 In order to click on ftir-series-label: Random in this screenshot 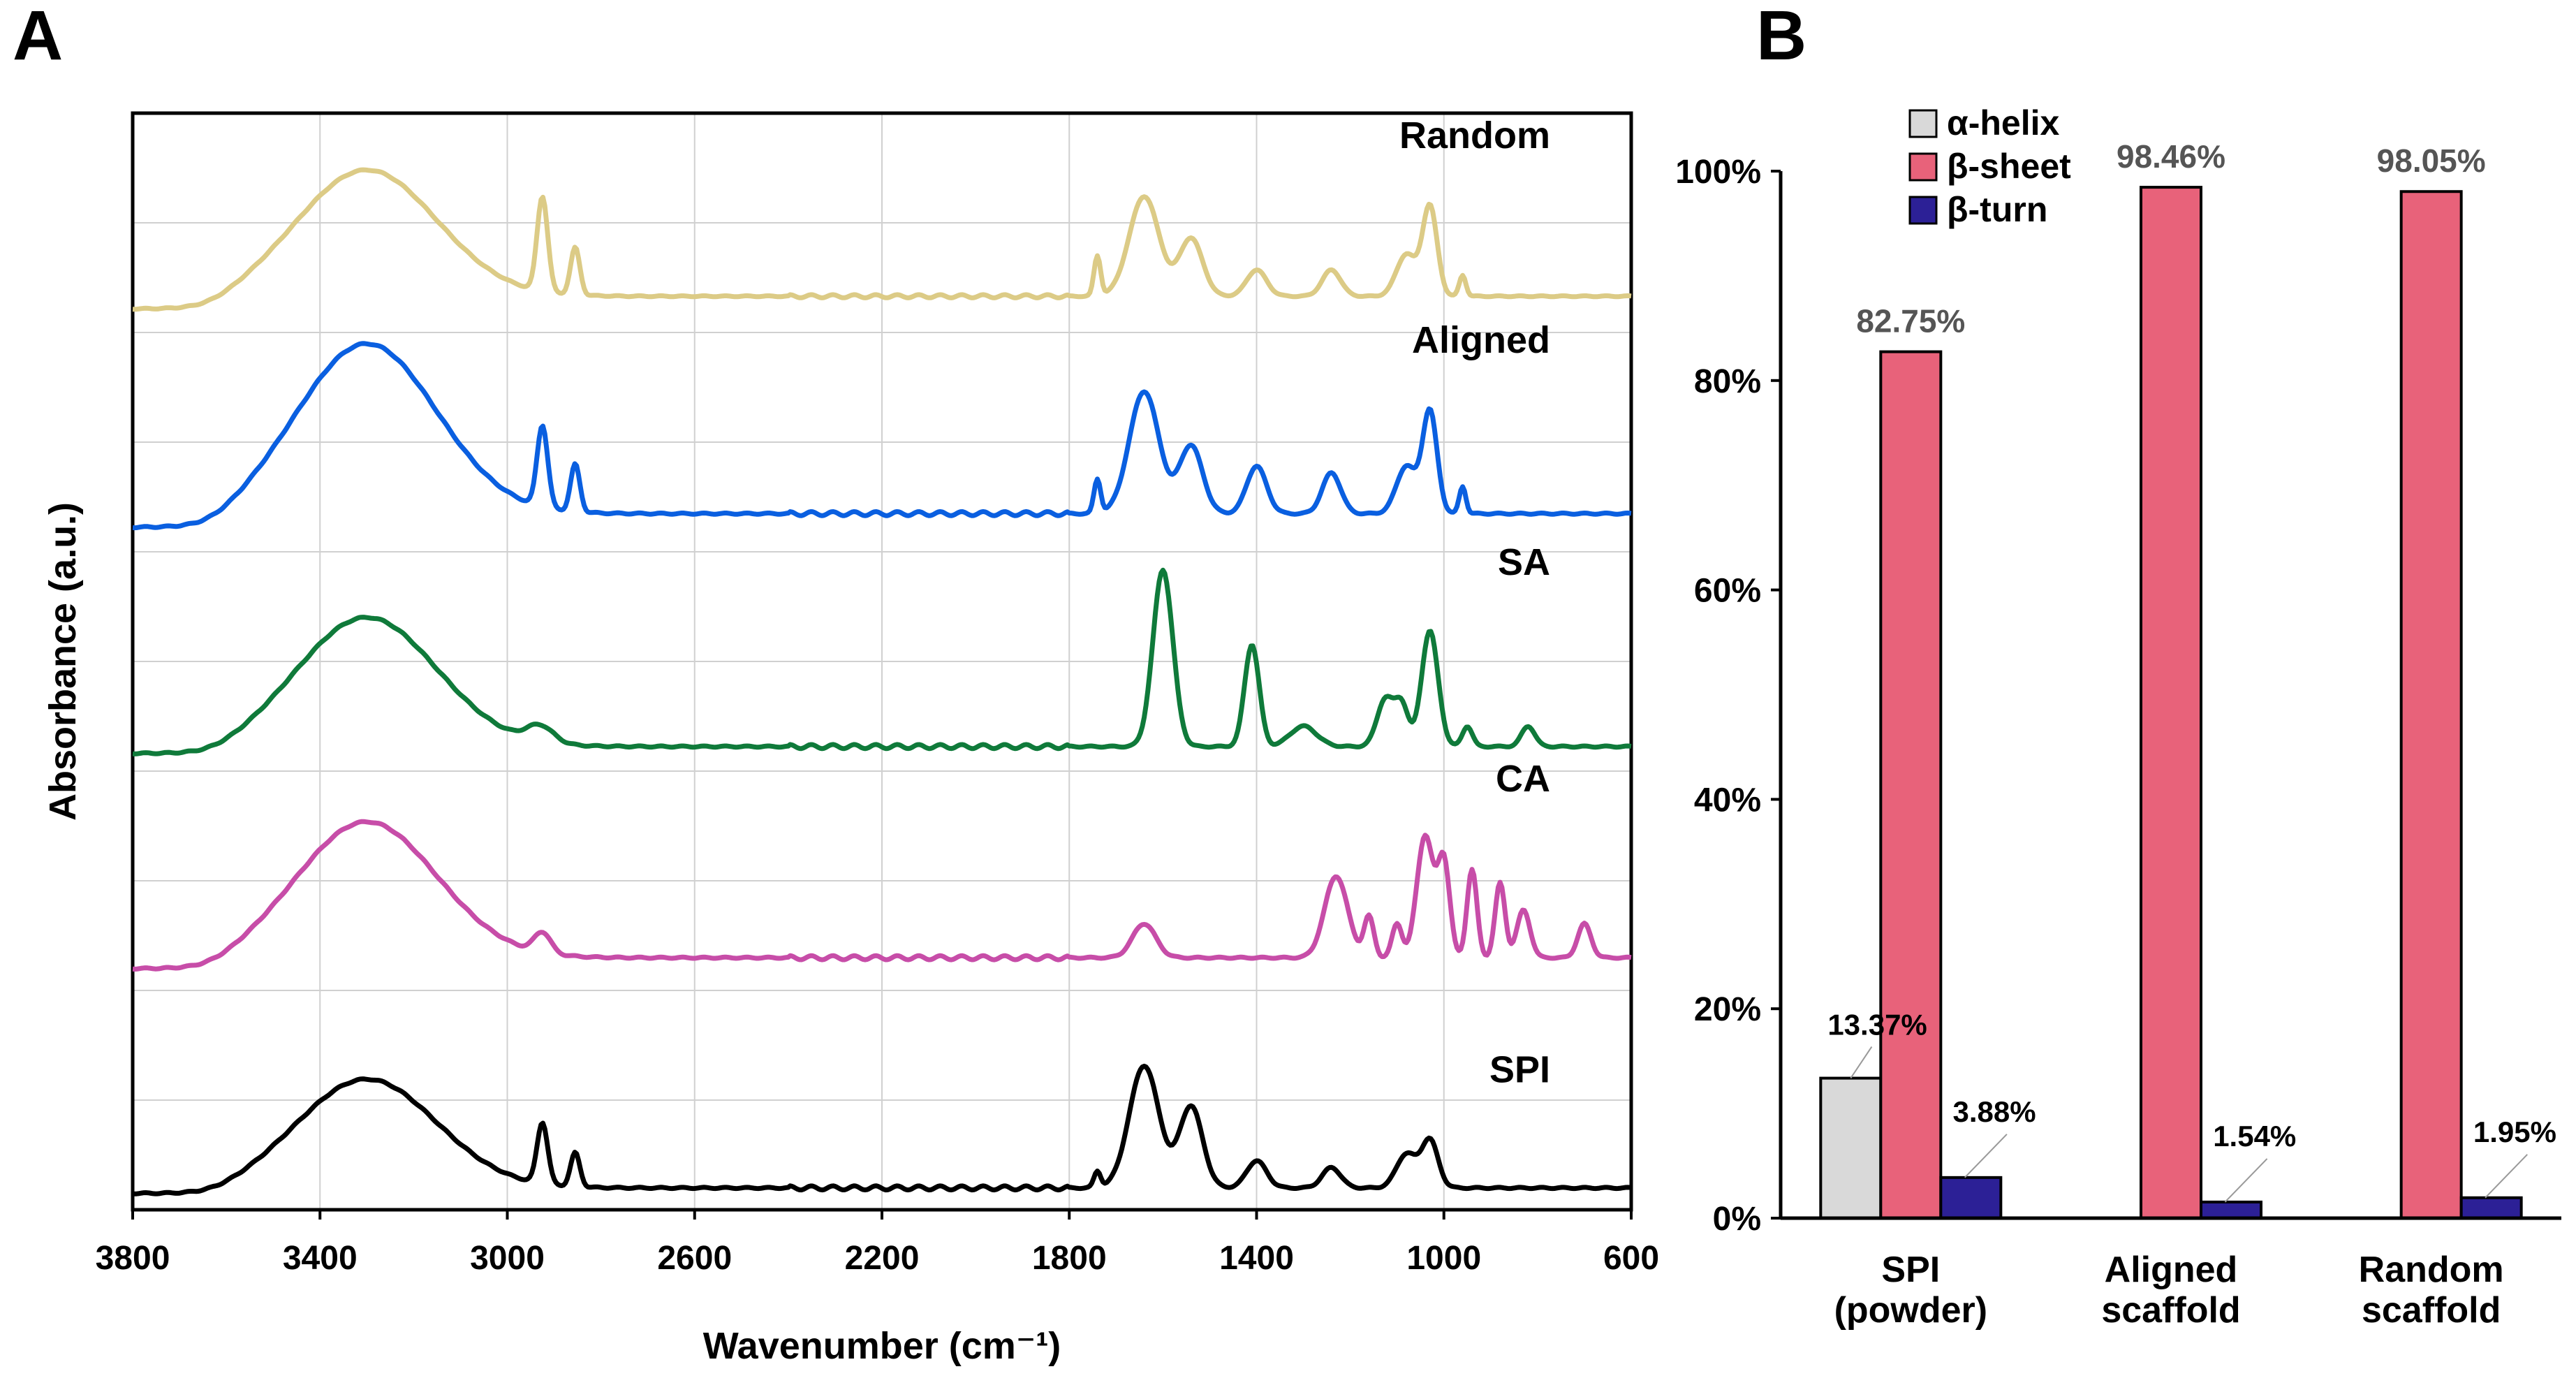, I will do `click(1474, 135)`.